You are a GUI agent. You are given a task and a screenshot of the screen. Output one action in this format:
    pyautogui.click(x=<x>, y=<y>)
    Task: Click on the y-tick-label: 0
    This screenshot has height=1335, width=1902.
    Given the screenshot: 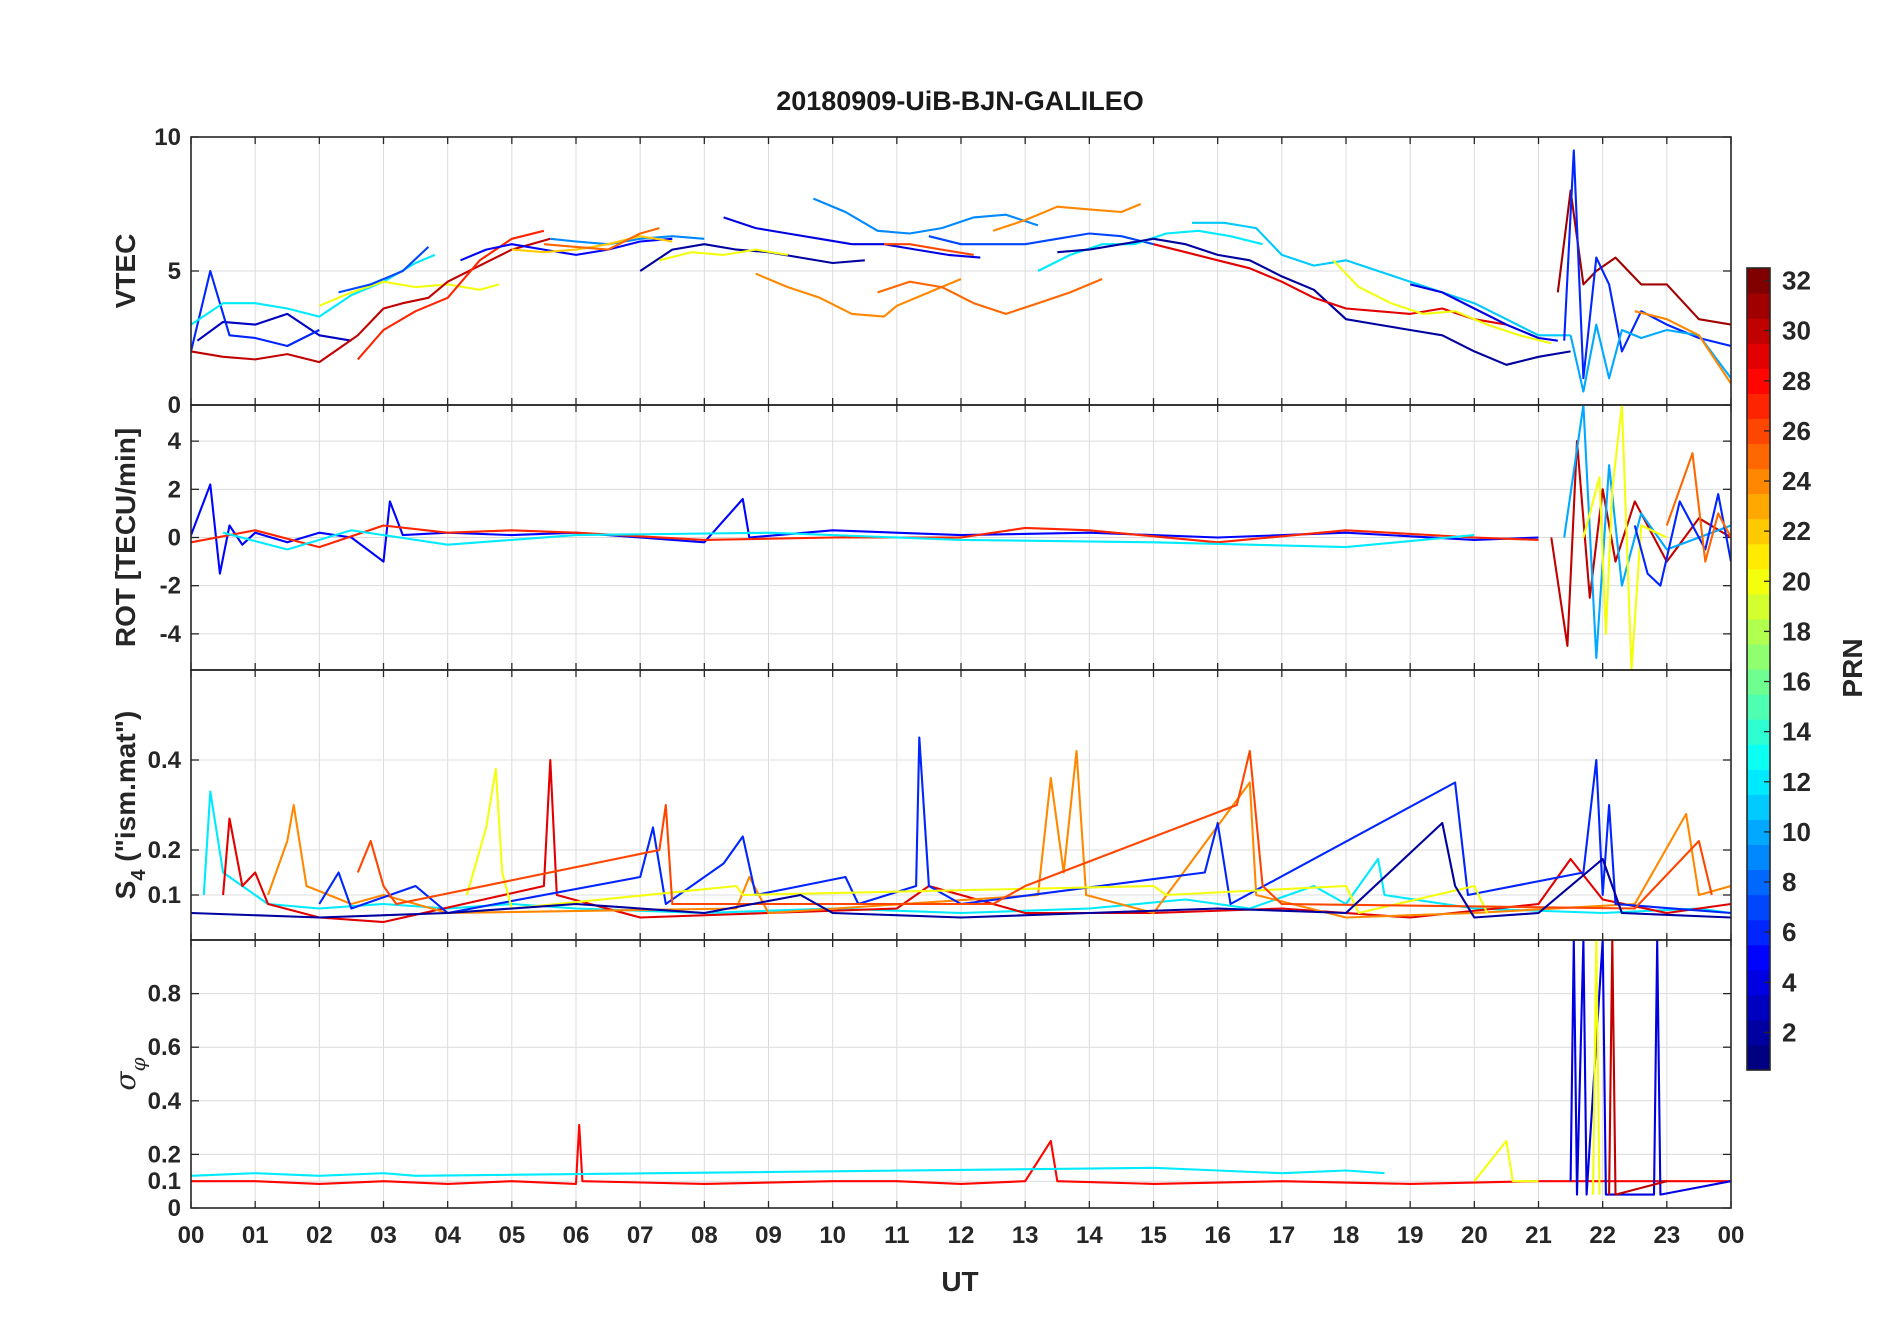 What is the action you would take?
    pyautogui.click(x=174, y=1208)
    